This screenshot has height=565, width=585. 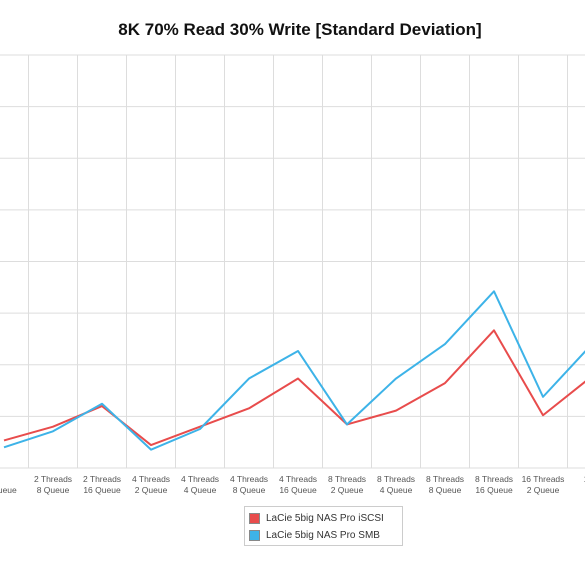 I want to click on legend-item-smb: LaCie 5big NAS Pro SMB, so click(x=323, y=535).